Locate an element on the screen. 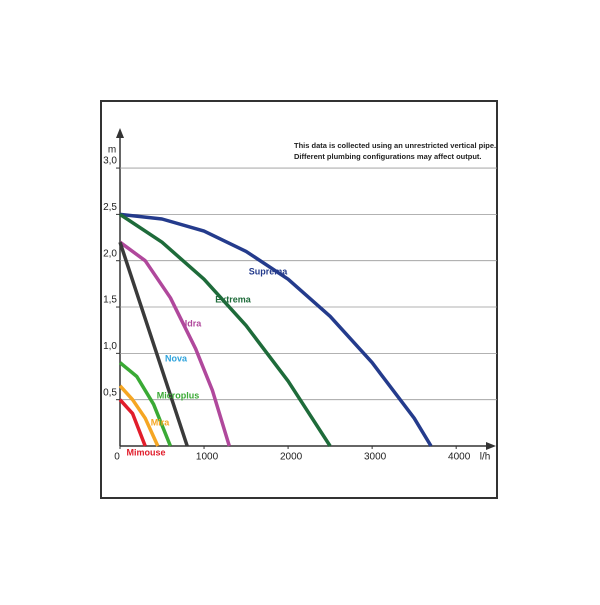 The width and height of the screenshot is (600, 605). y-tick-label: 1,5 is located at coordinates (110, 300).